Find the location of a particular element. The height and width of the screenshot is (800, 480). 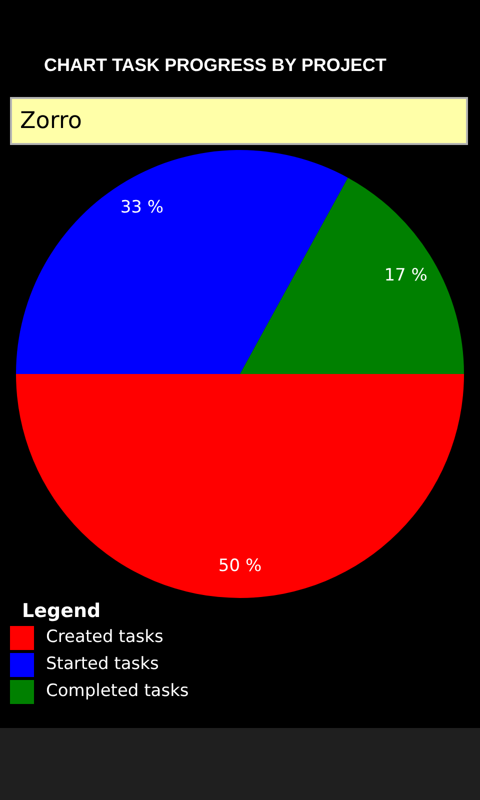

chart-title: CHART TASK PROGRESS BY PROJECT is located at coordinates (215, 65).